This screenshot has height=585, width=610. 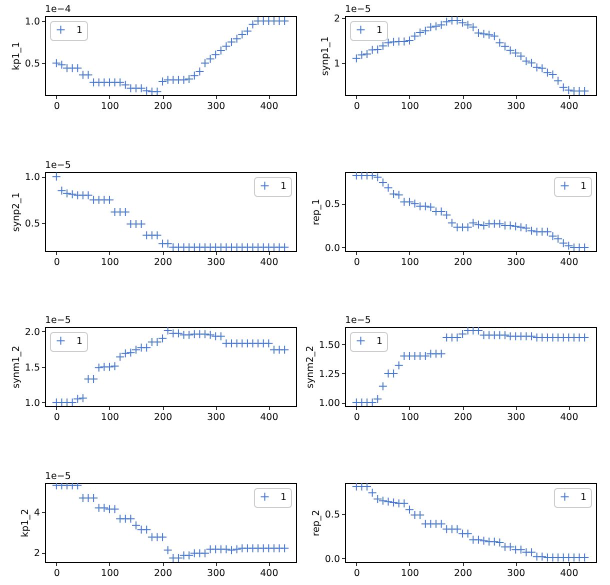 What do you see at coordinates (58, 9) in the screenshot?
I see `text: 1e−4` at bounding box center [58, 9].